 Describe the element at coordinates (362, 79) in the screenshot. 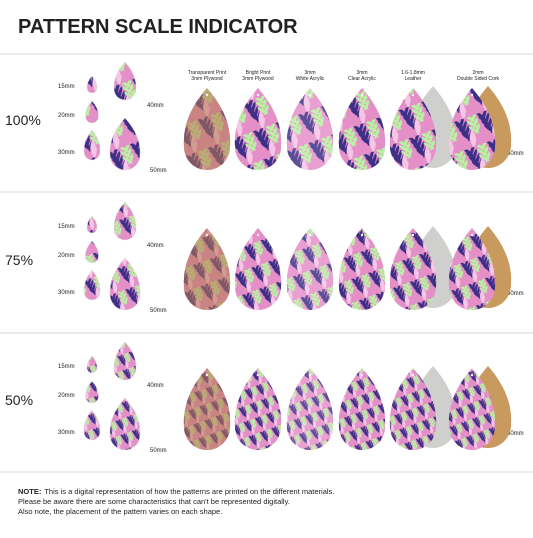

I see `material-label: Clear Acrylic` at that location.